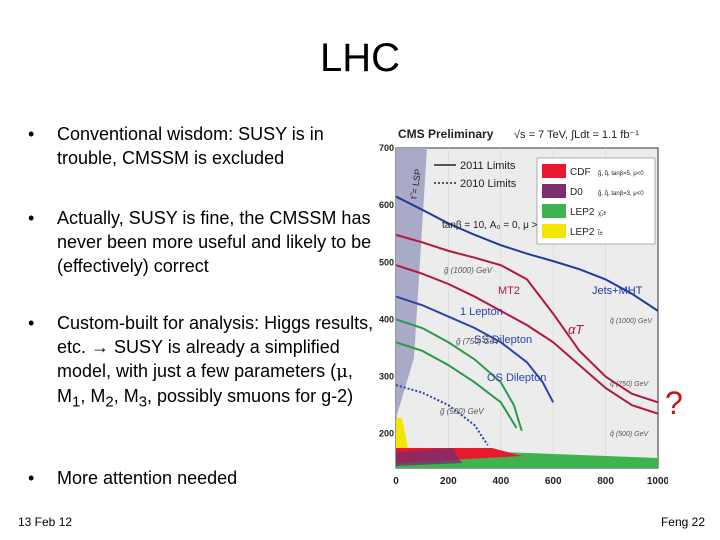 The image size is (720, 540). I want to click on label-os-dilepton: OS Dilepton, so click(516, 378).